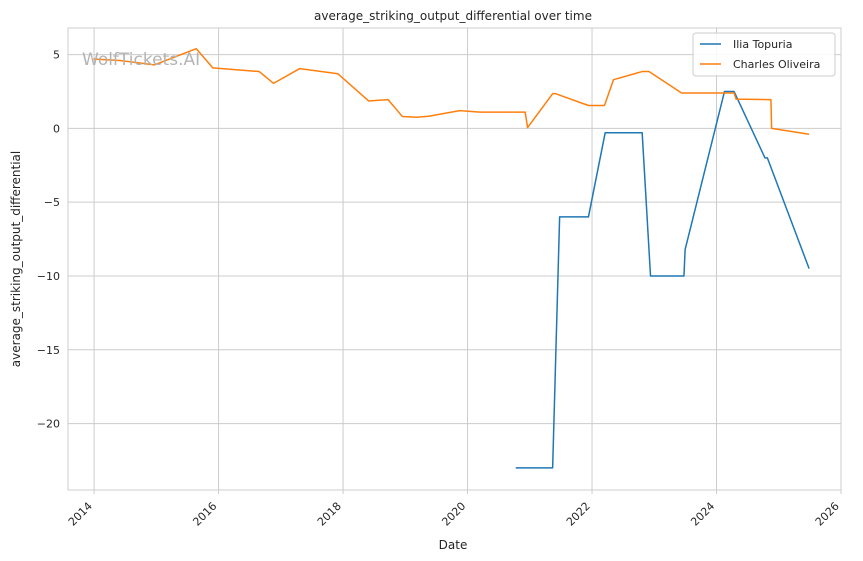  Describe the element at coordinates (141, 60) in the screenshot. I see `watermark: WolfTickets.AI` at that location.